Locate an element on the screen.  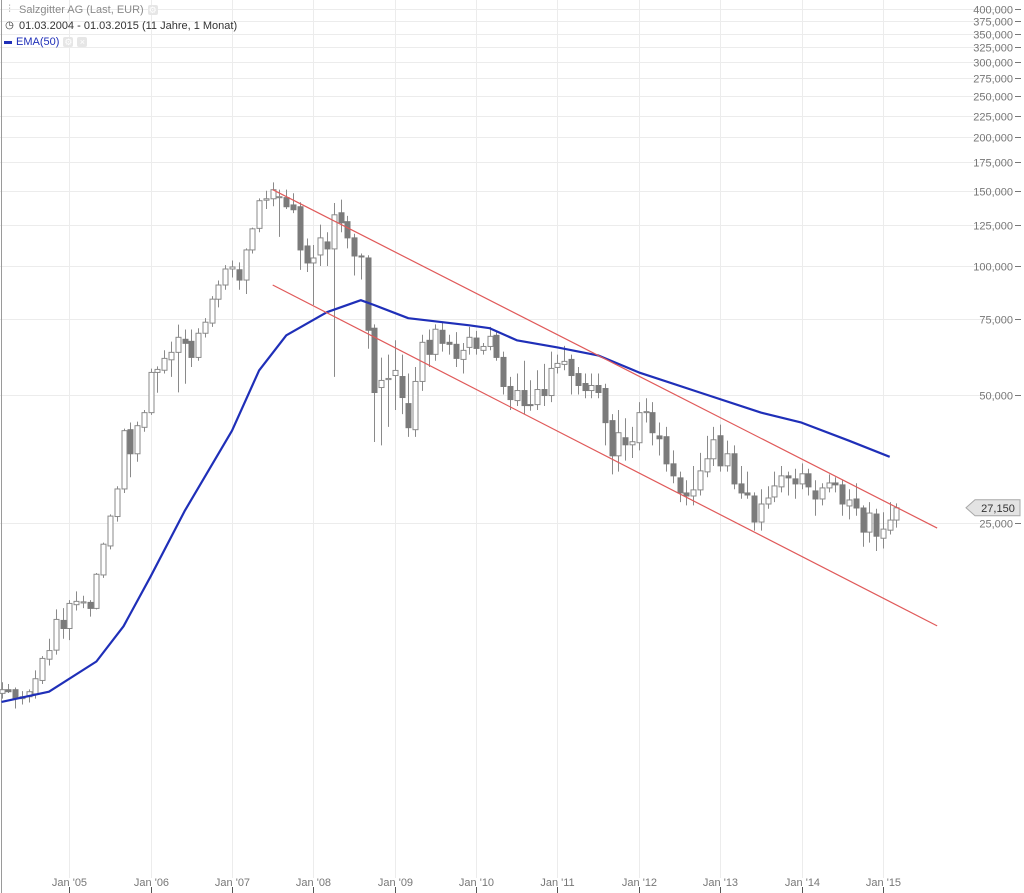
x-tick-label: Jan '06 is located at coordinates (151, 883).